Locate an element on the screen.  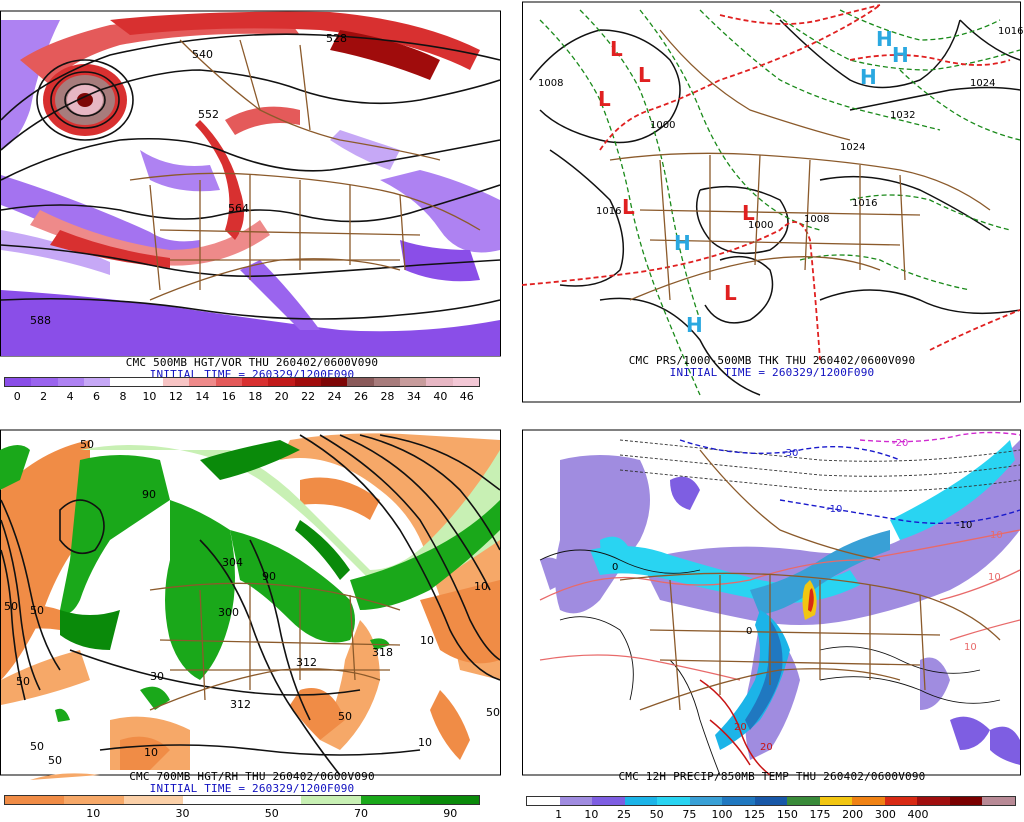
colorbar-tick-label: 34 is located at coordinates (413, 396).